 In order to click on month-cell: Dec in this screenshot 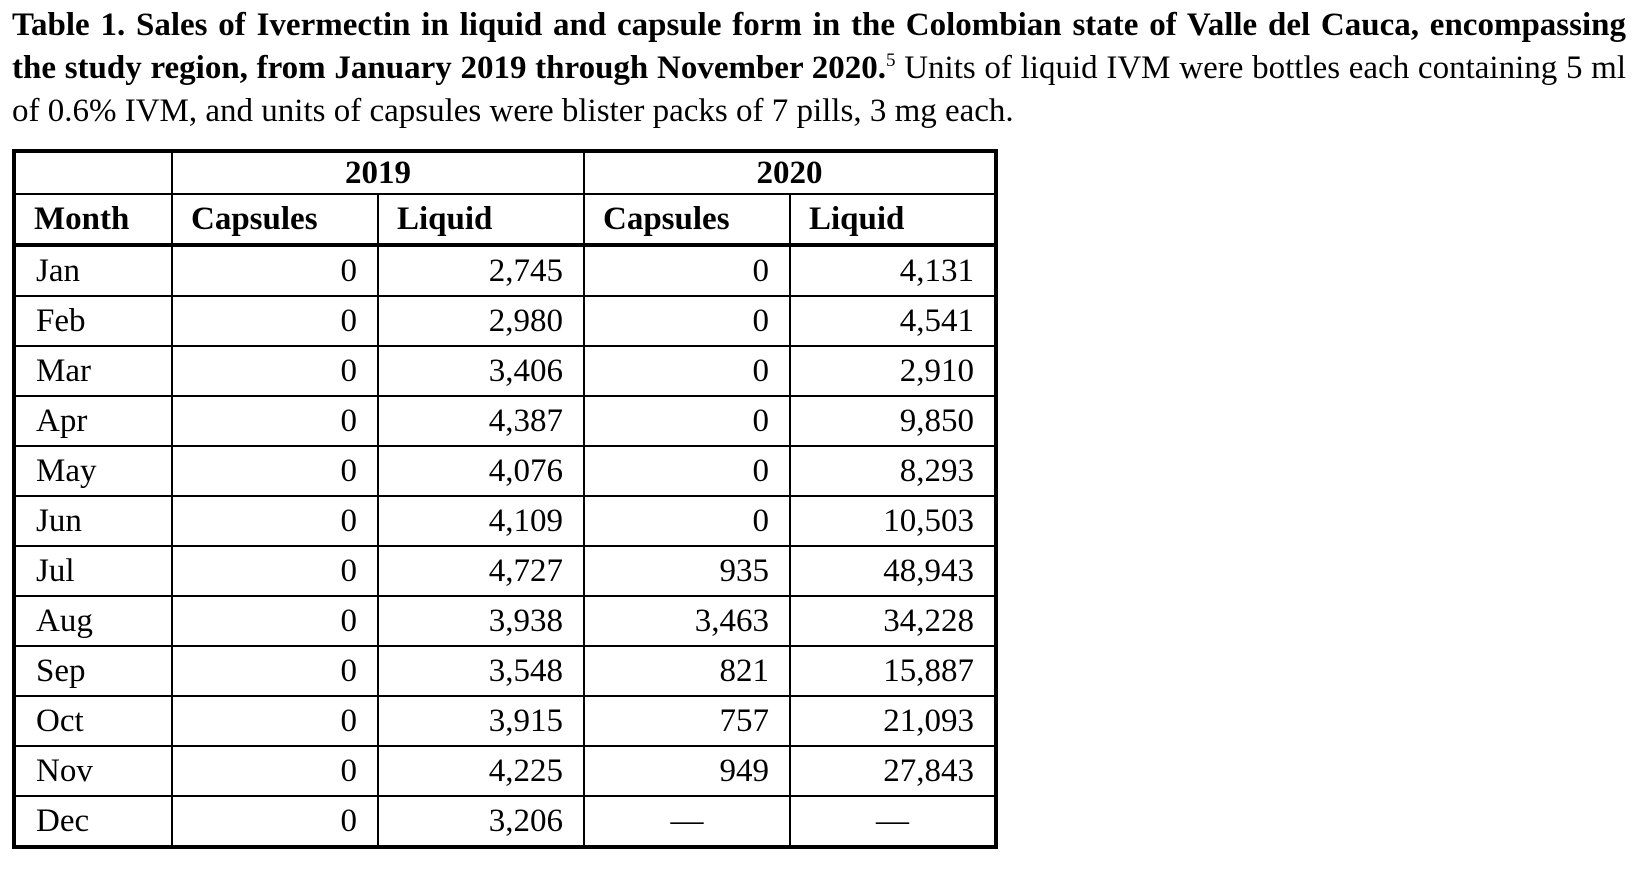, I will do `click(93, 821)`.